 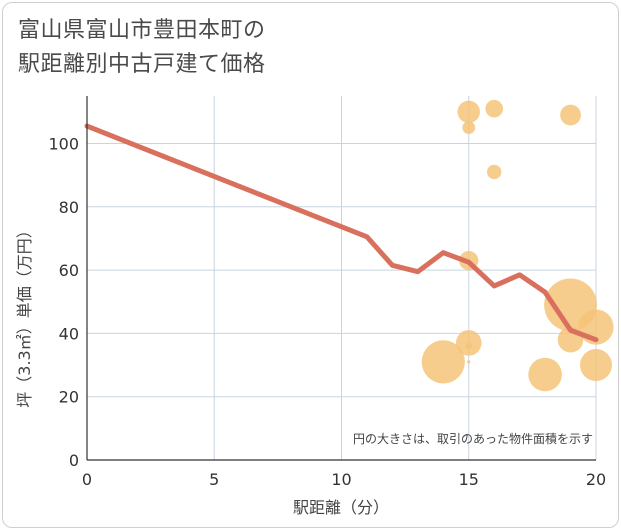 What do you see at coordinates (24, 314) in the screenshot?
I see `y-axis-label: 坪（3.3㎡）単価（万円）` at bounding box center [24, 314].